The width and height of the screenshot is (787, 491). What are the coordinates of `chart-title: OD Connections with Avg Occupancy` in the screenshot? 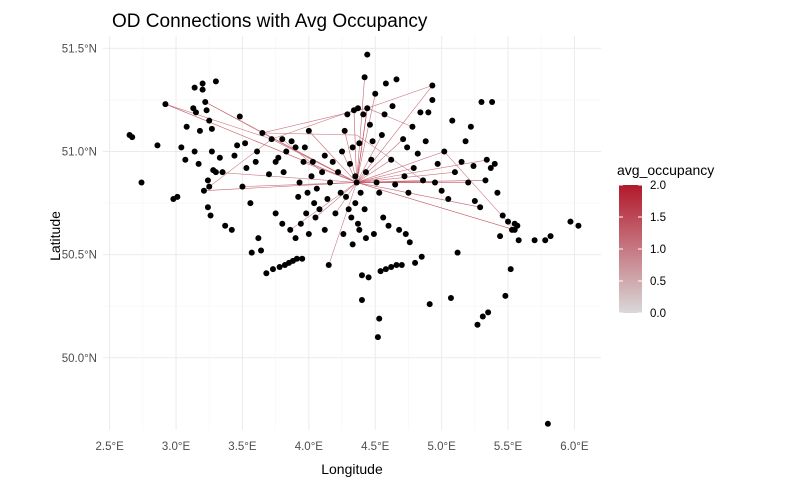 It's located at (270, 21).